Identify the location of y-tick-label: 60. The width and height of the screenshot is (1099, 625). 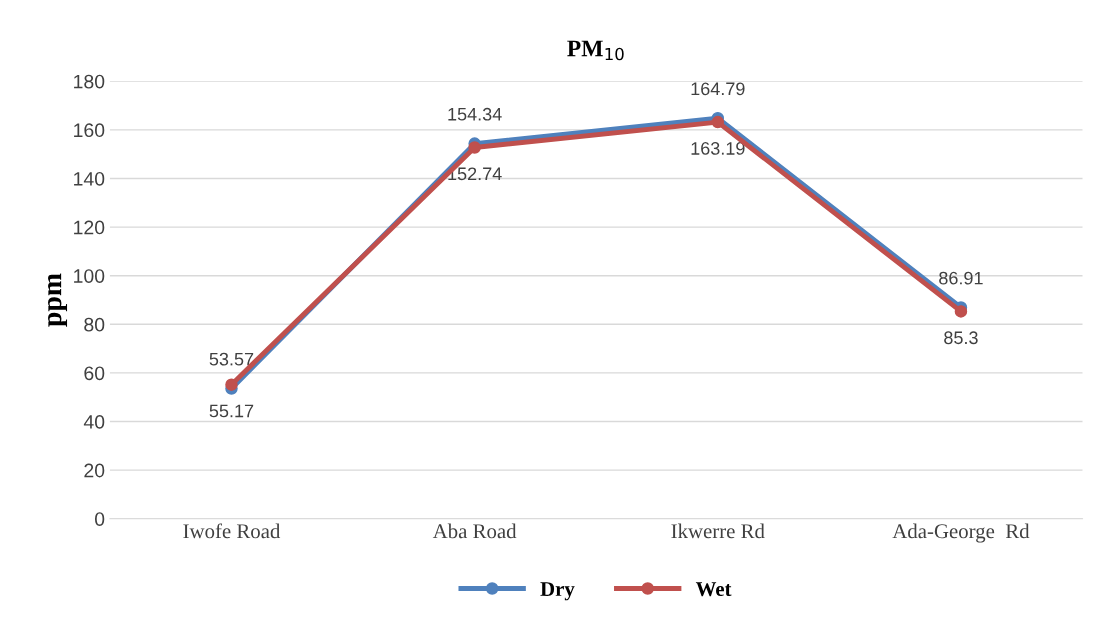
(94, 373).